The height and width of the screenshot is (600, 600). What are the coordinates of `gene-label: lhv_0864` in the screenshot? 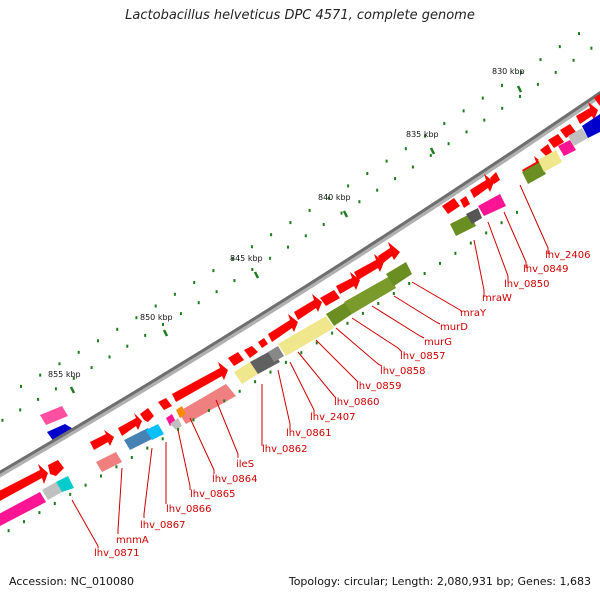 It's located at (234, 479).